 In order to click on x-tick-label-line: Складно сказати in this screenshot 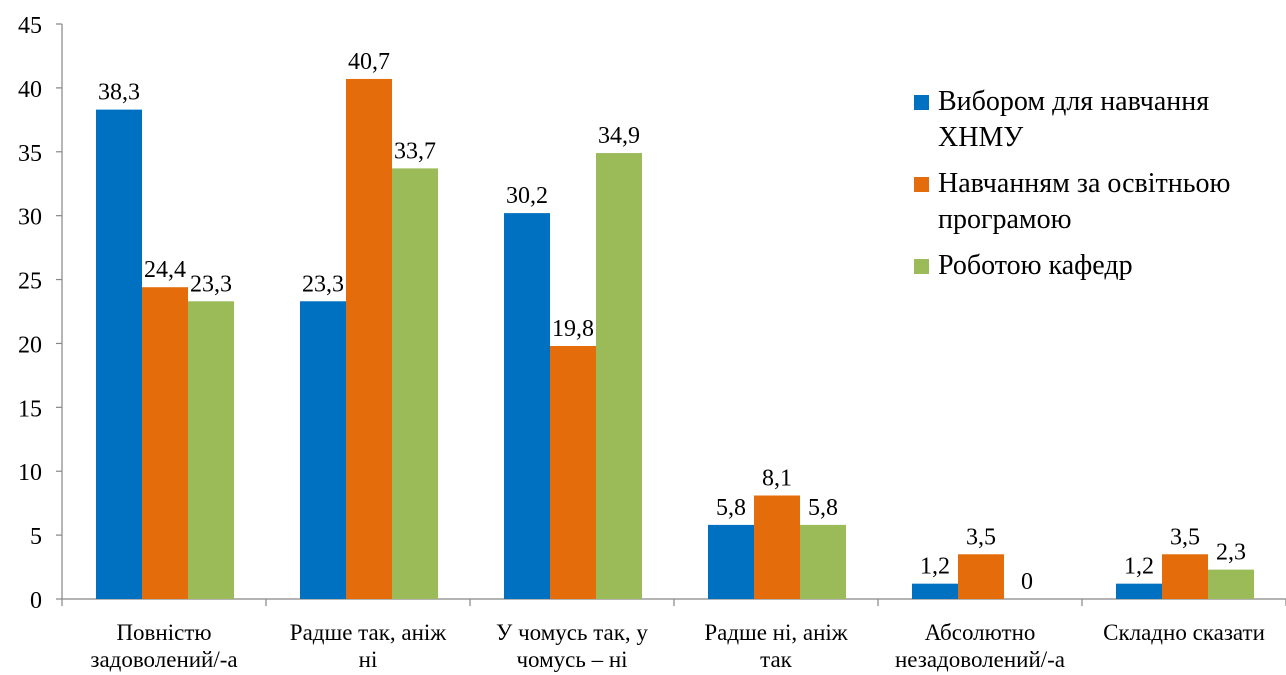, I will do `click(1184, 632)`.